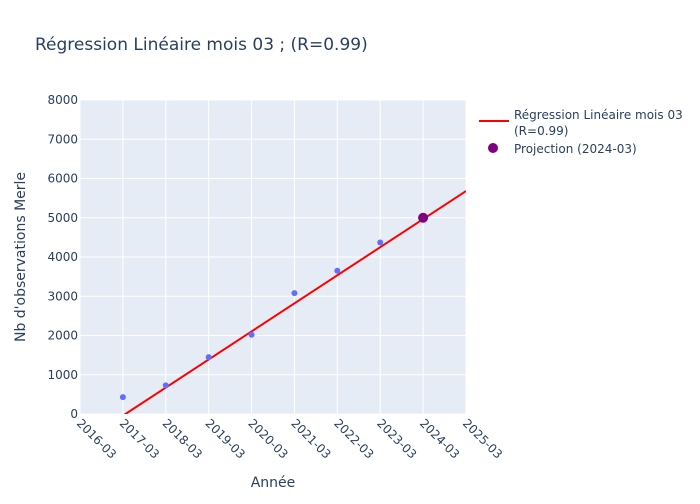 The width and height of the screenshot is (700, 504). I want to click on y-tick-label: 1000, so click(62, 375).